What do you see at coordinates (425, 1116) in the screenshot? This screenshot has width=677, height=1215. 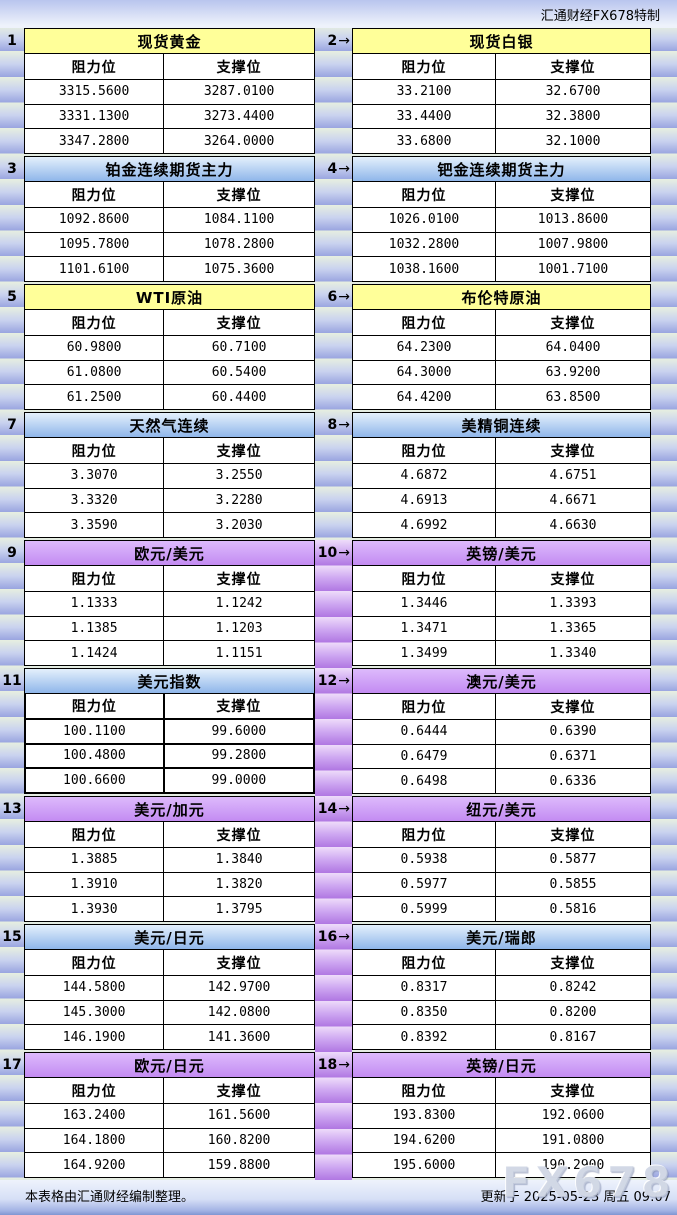 I see `resistance-value: 193.8300` at bounding box center [425, 1116].